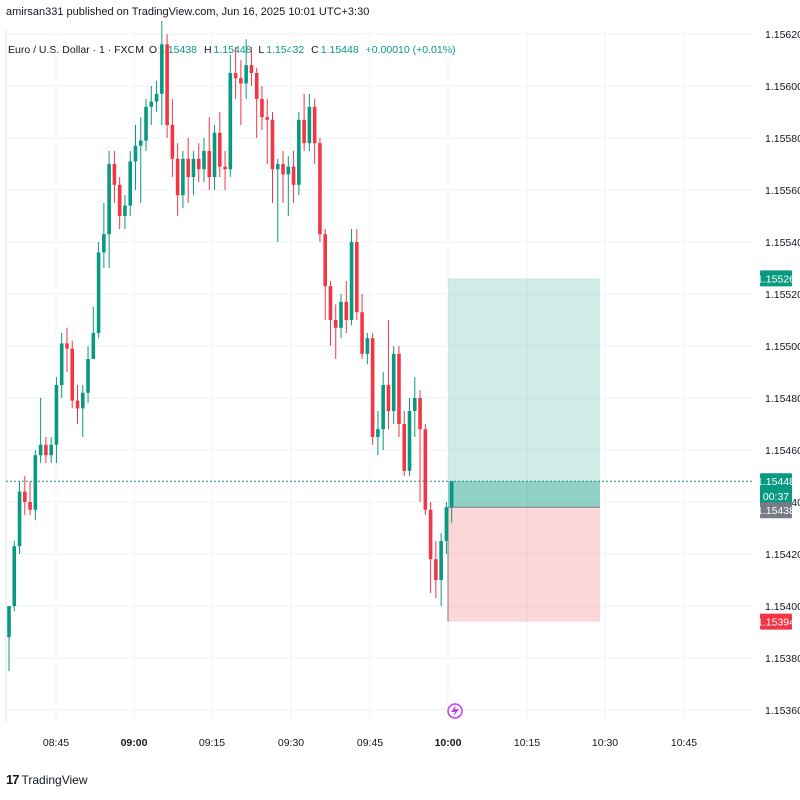 The width and height of the screenshot is (800, 800). I want to click on open-label: O, so click(153, 50).